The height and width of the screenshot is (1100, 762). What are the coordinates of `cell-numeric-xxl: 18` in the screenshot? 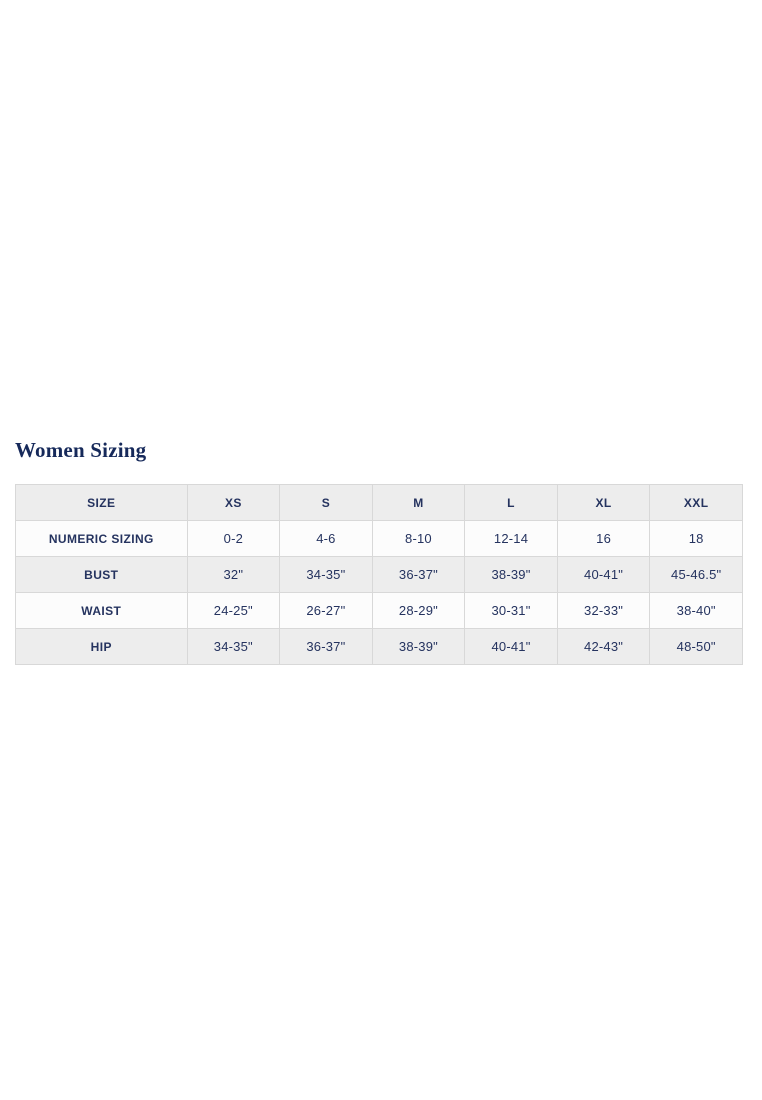 It's located at (696, 538).